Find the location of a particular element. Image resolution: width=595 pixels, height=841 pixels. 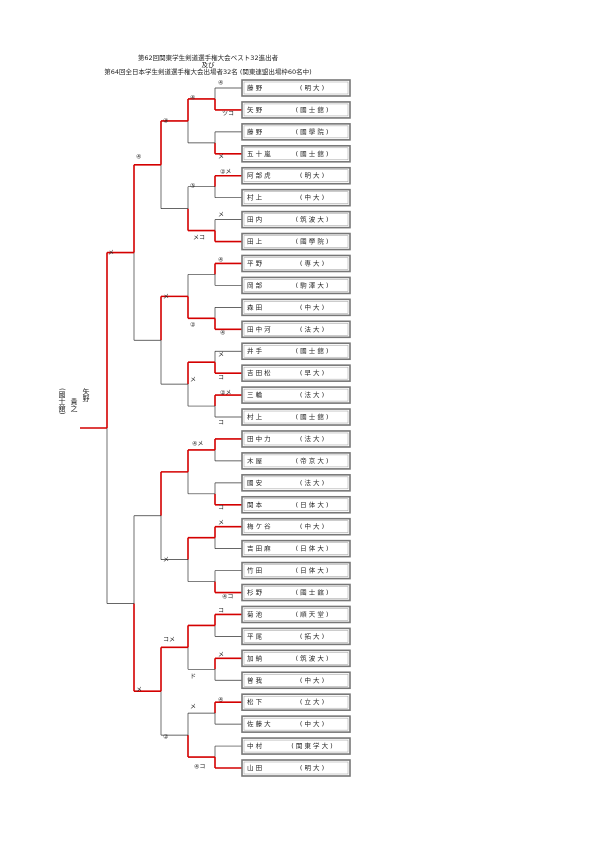

result-mark: ⑤ is located at coordinates (192, 186).